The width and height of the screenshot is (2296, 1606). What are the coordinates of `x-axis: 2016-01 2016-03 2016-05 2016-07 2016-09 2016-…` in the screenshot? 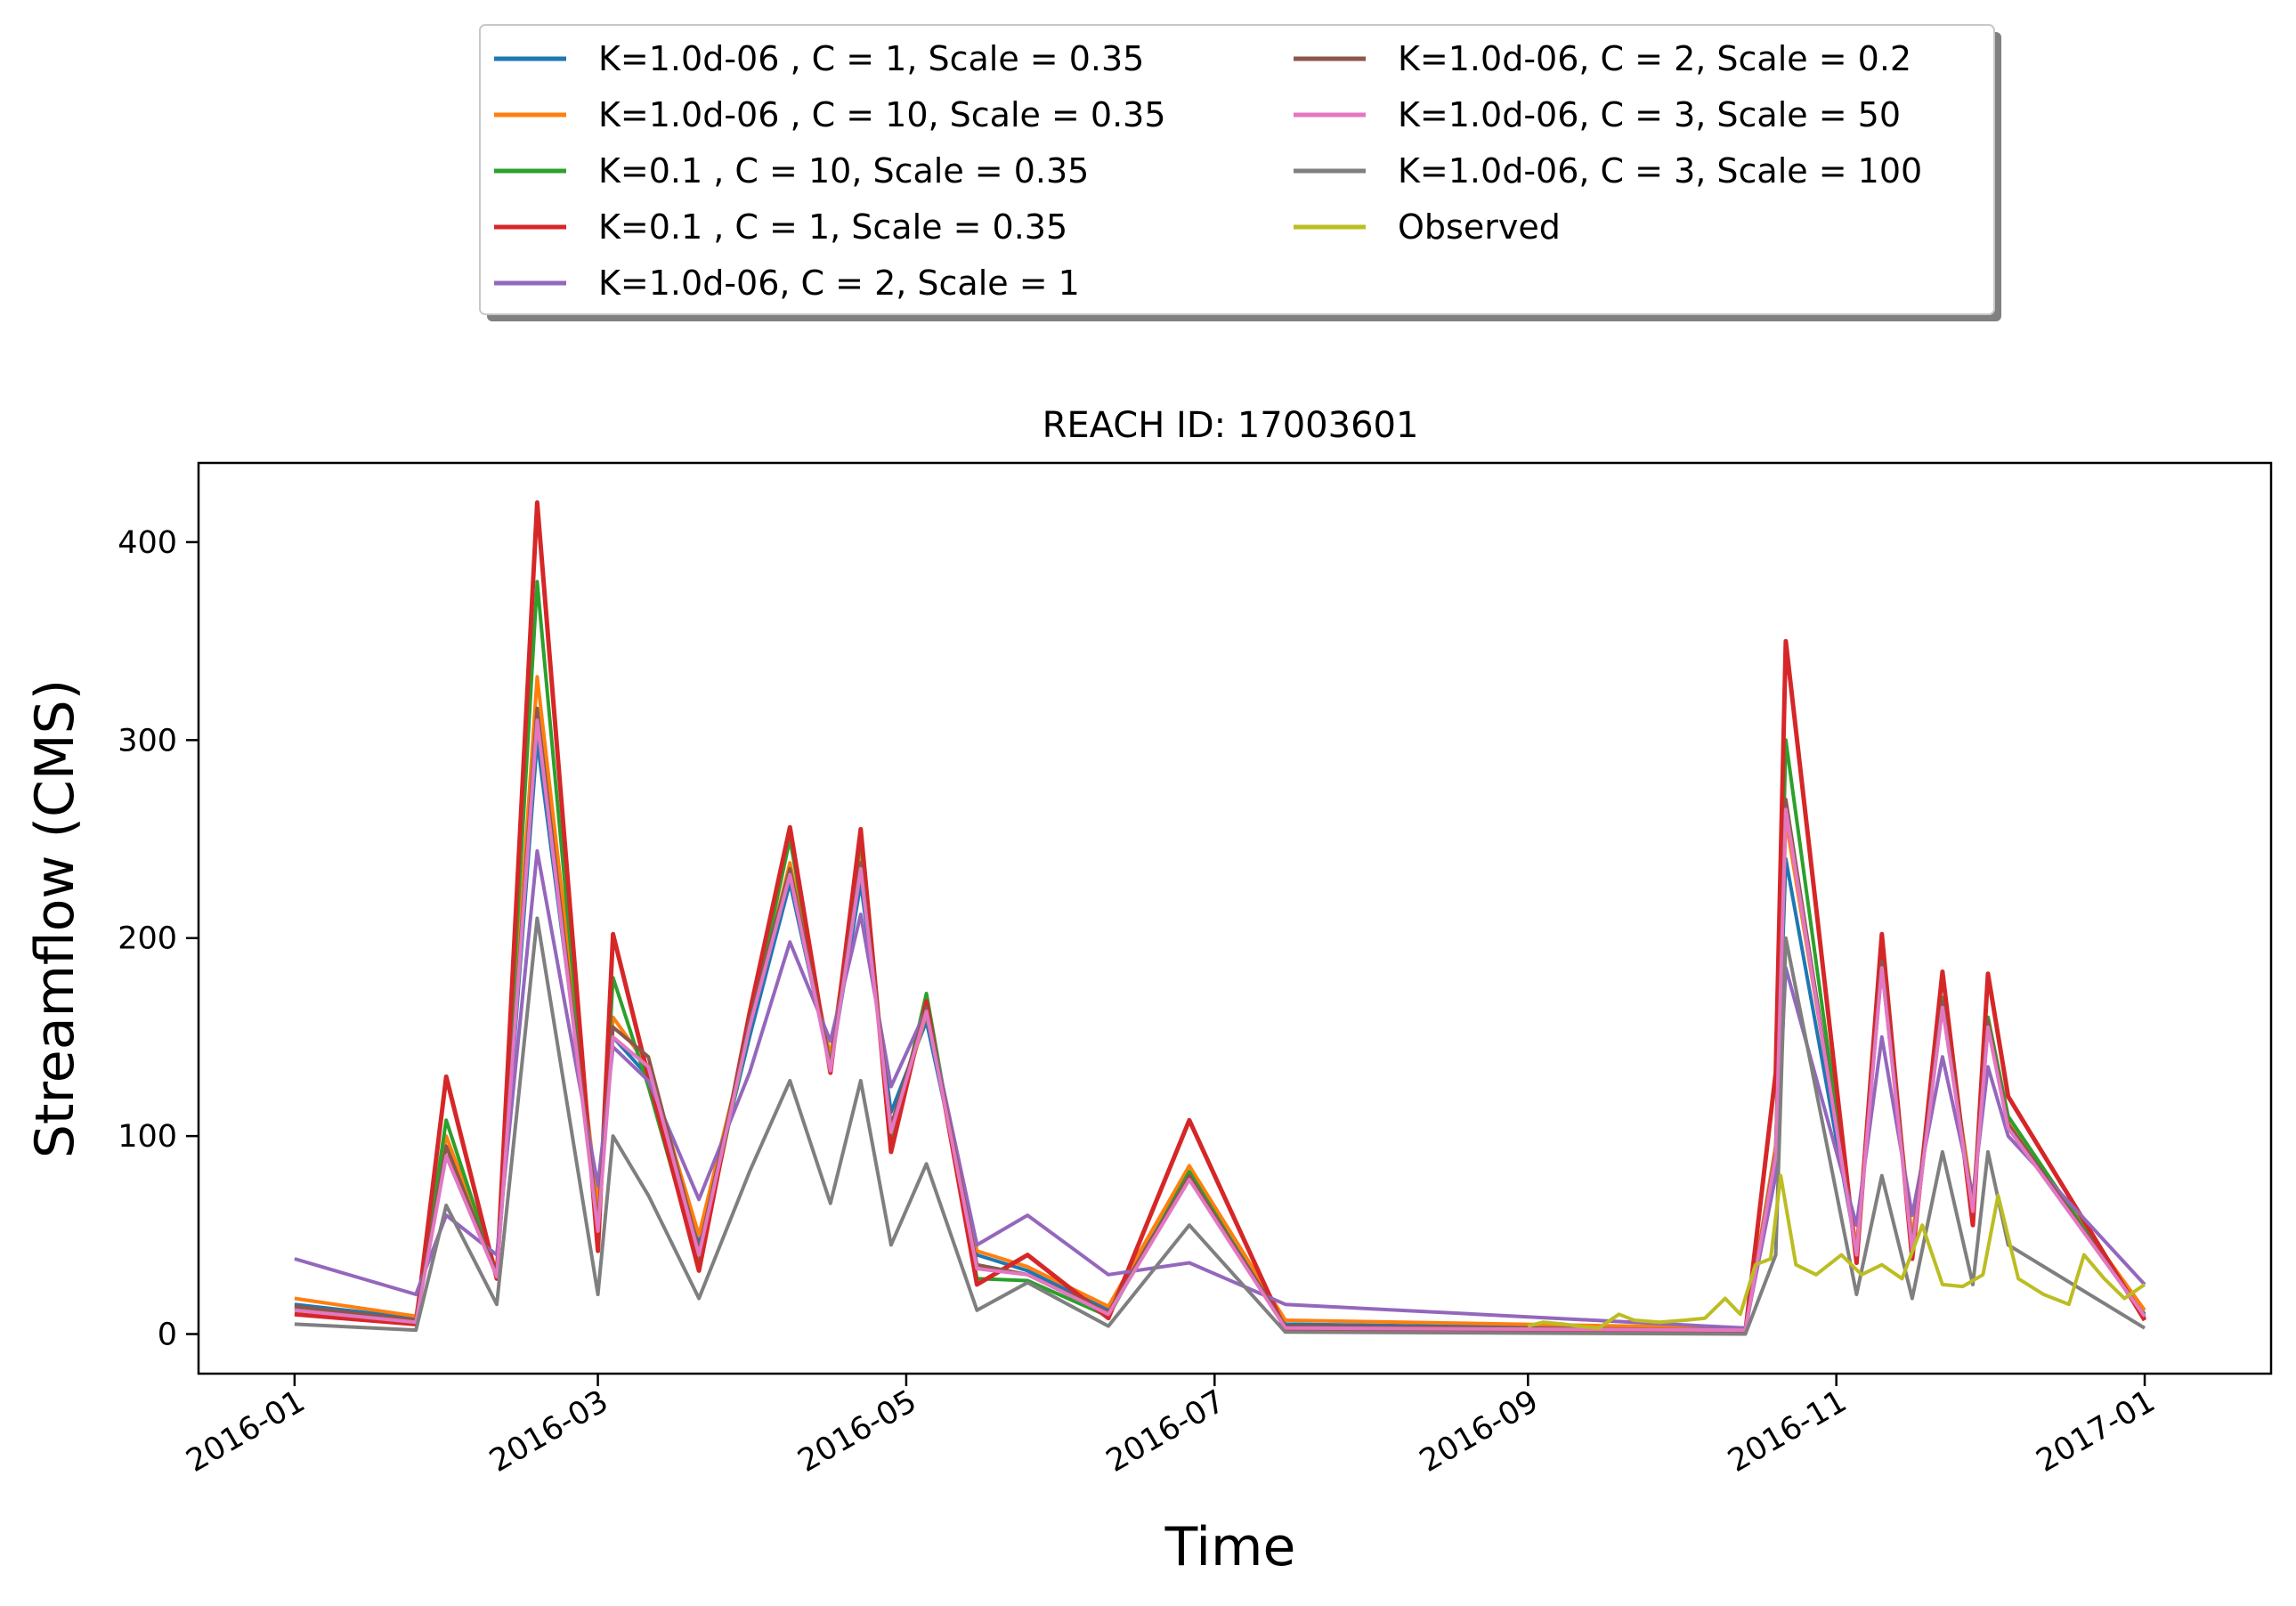 It's located at (1171, 1427).